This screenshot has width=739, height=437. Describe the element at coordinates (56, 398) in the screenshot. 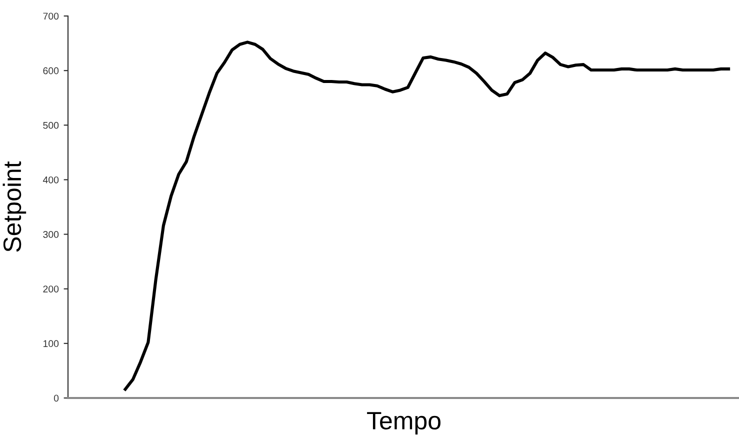

I see `y-tick-label: 0` at that location.